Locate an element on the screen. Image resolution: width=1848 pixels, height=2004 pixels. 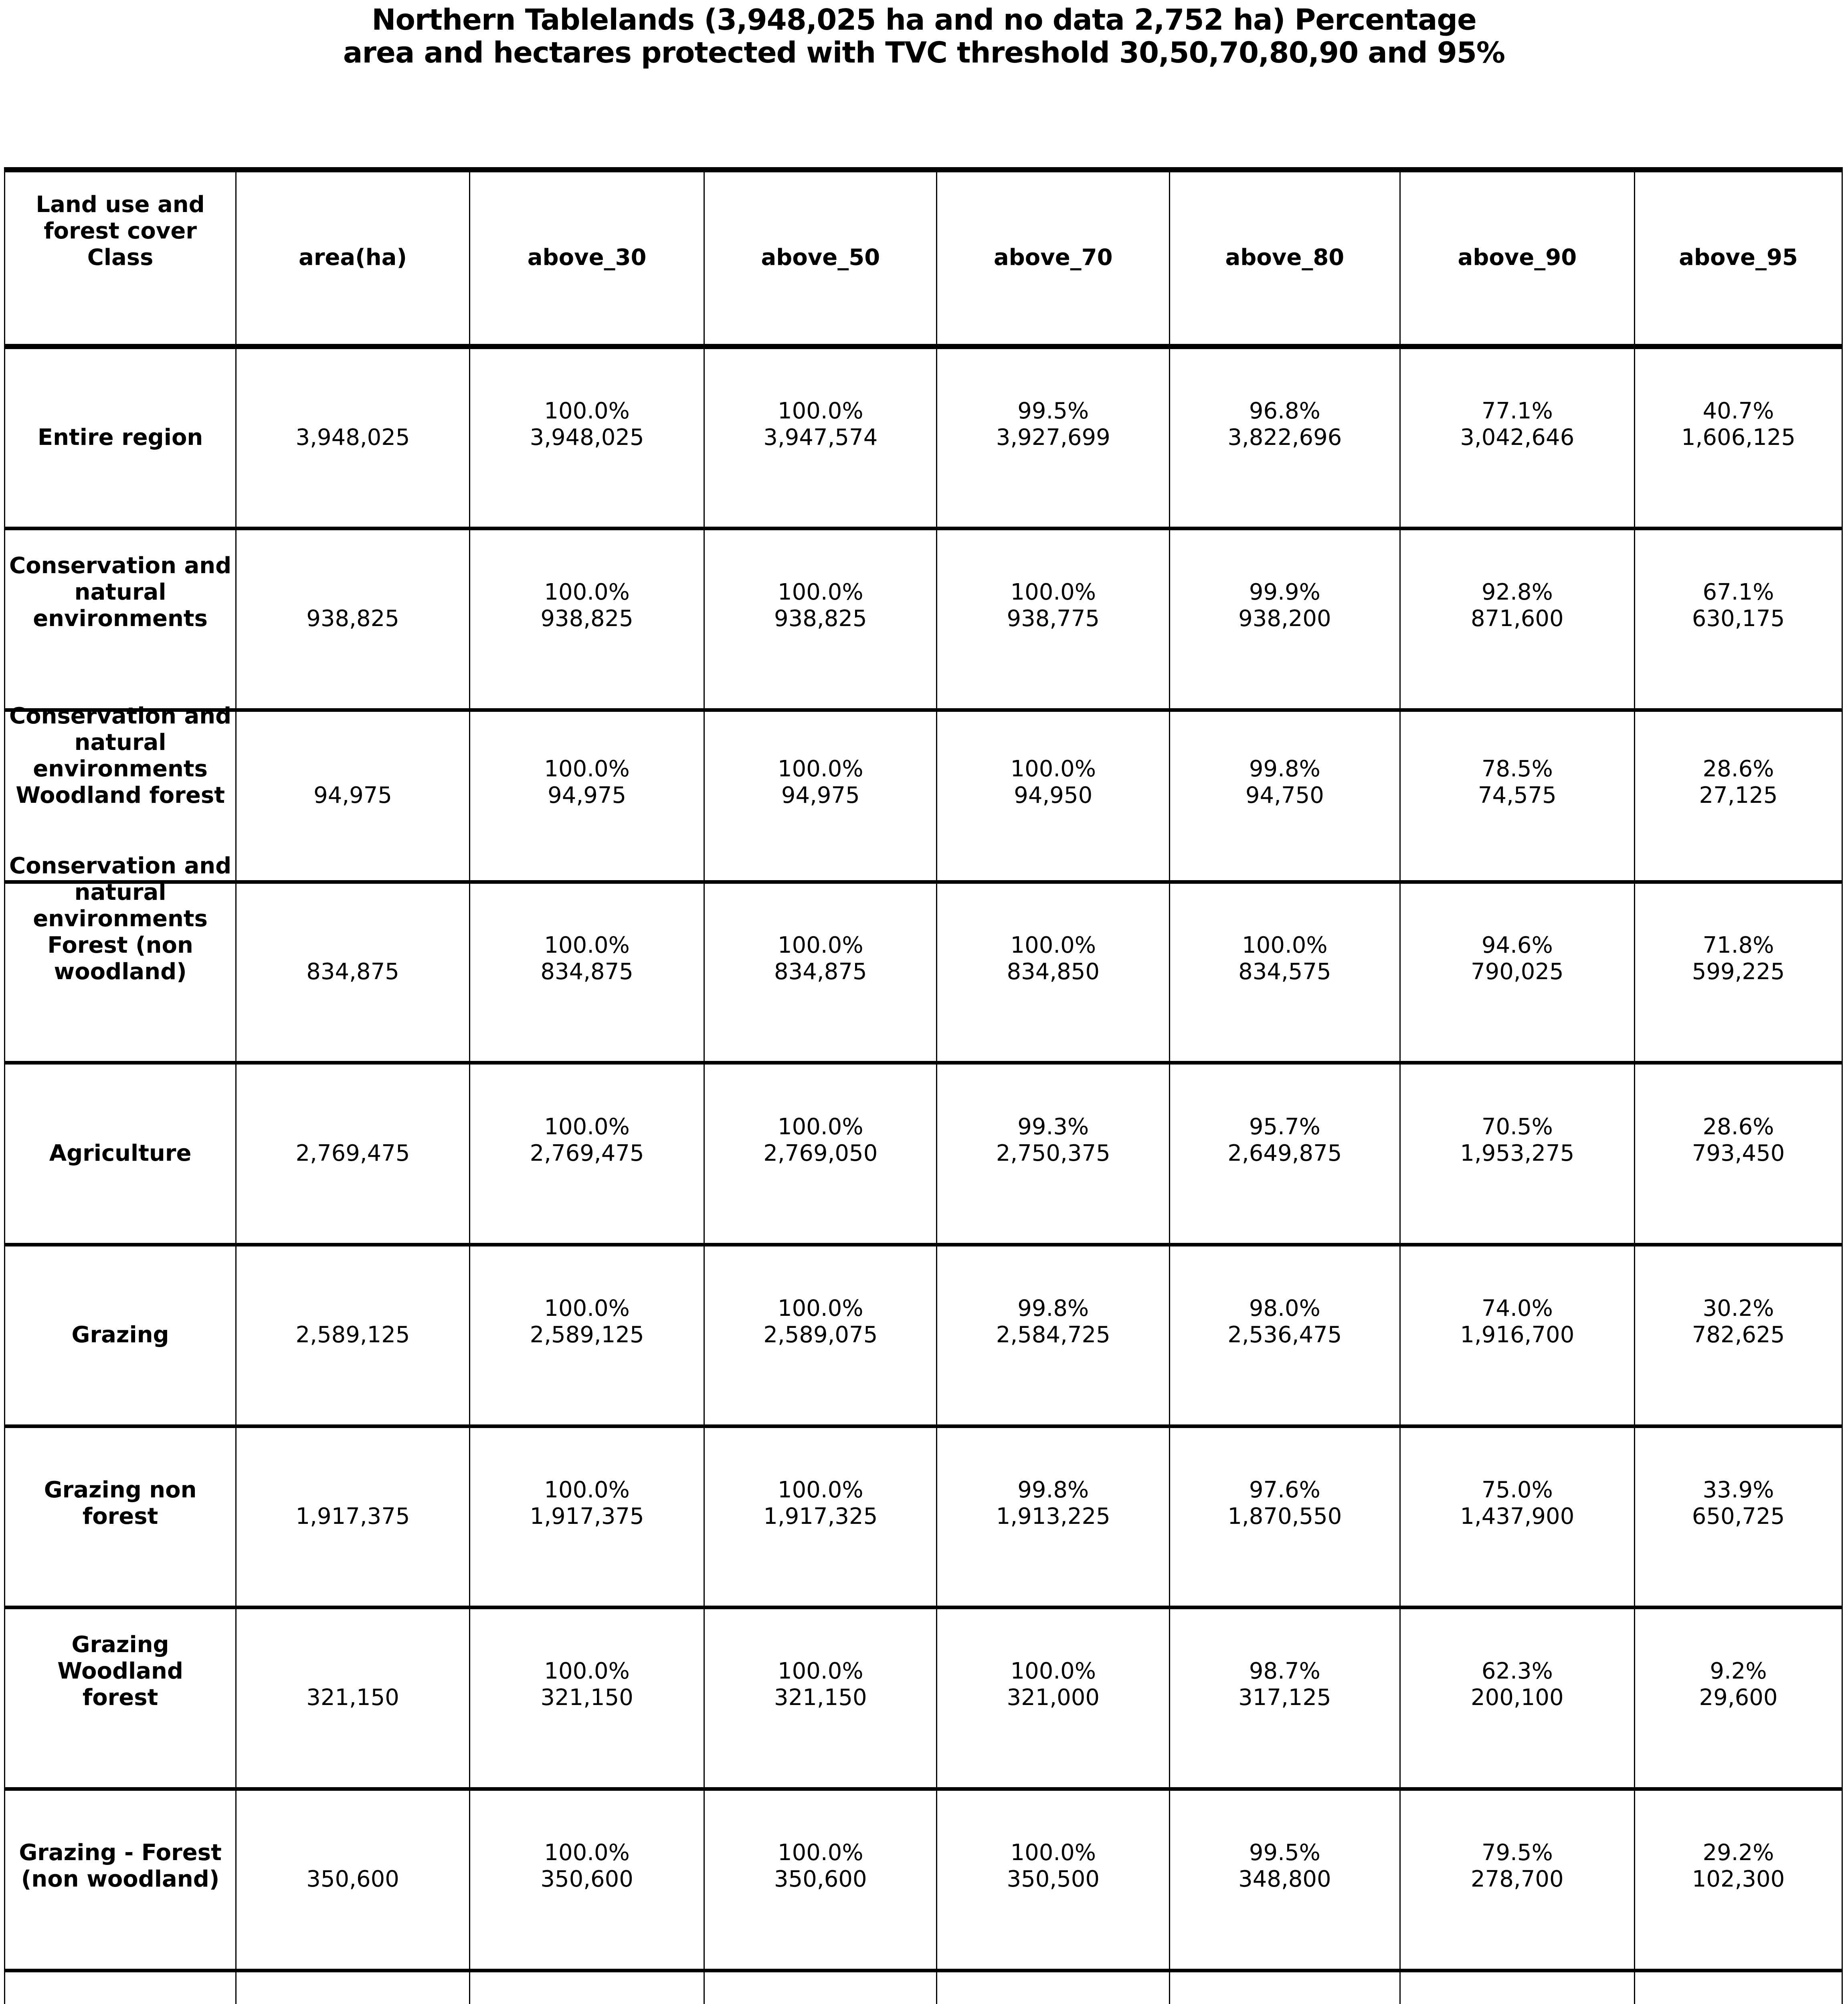
value-cell-text: 96.8% 3,822,696 is located at coordinates (1284, 424).